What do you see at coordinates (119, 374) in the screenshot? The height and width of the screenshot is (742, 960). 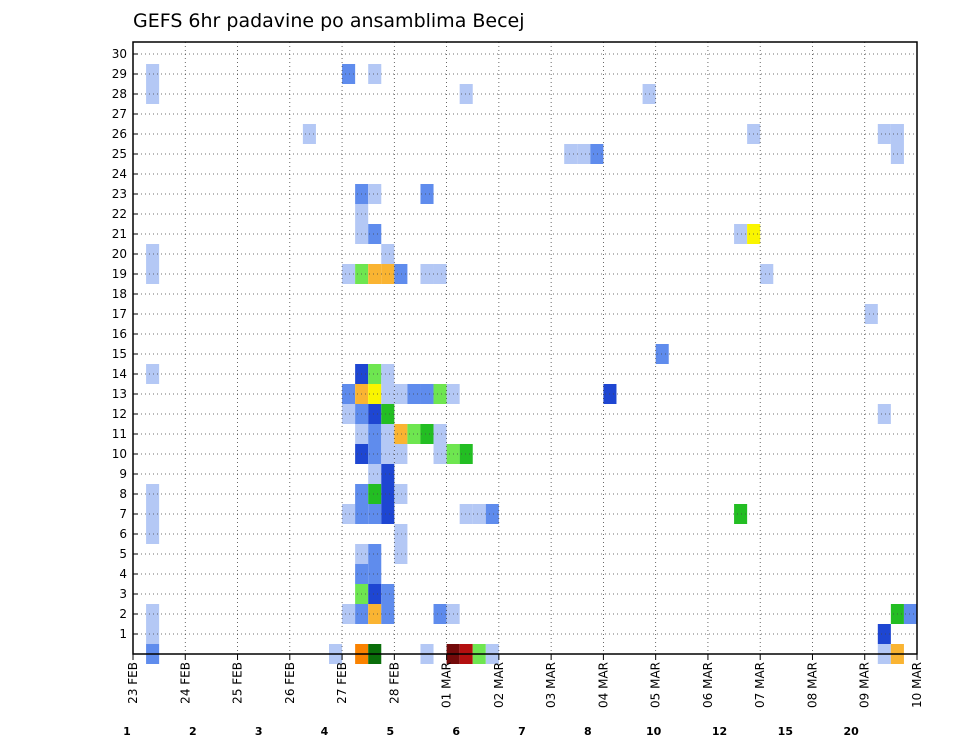 I see `y-tick-label: 14` at bounding box center [119, 374].